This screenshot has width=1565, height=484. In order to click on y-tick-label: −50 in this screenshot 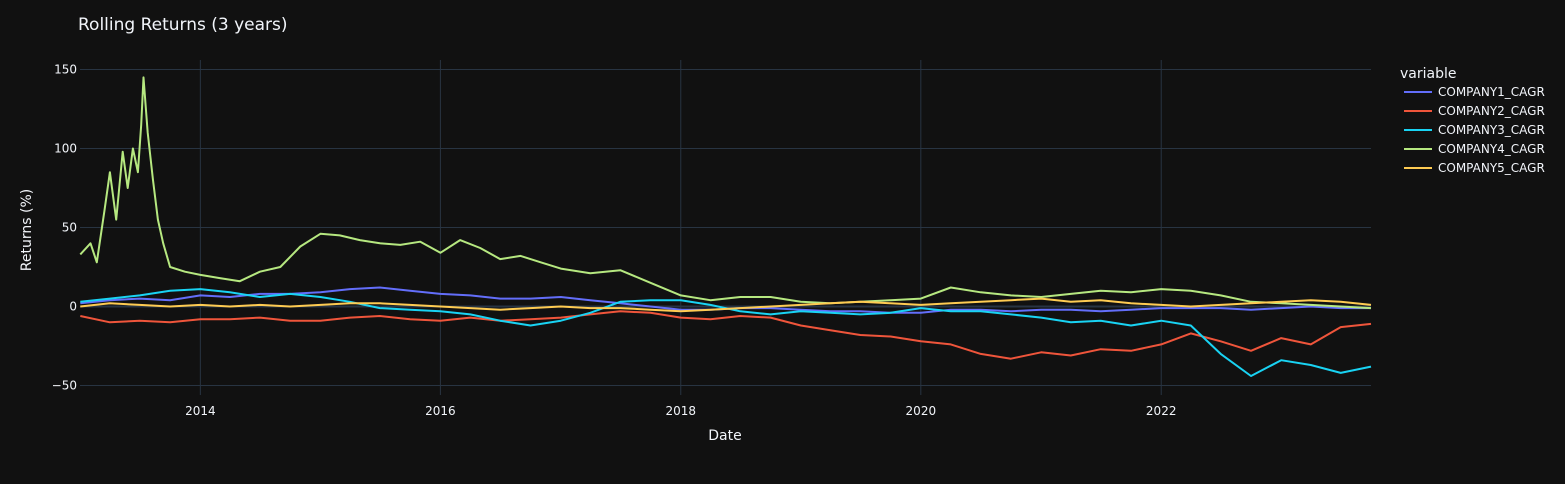, I will do `click(64, 386)`.